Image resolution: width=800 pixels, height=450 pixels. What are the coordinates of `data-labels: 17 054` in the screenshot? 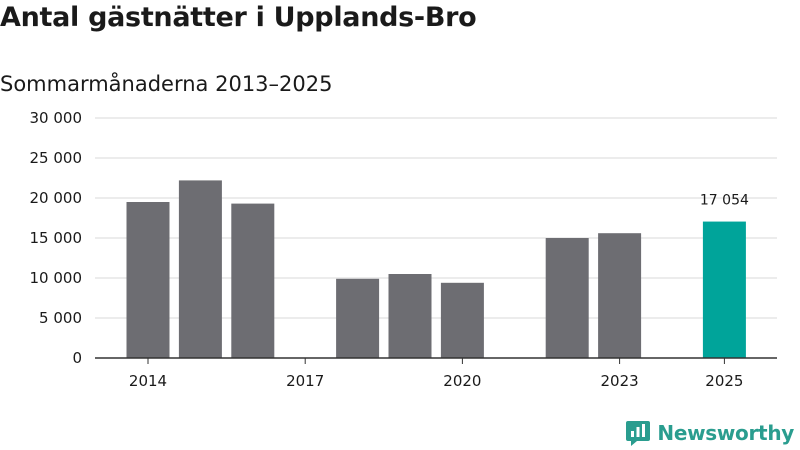 It's located at (724, 201).